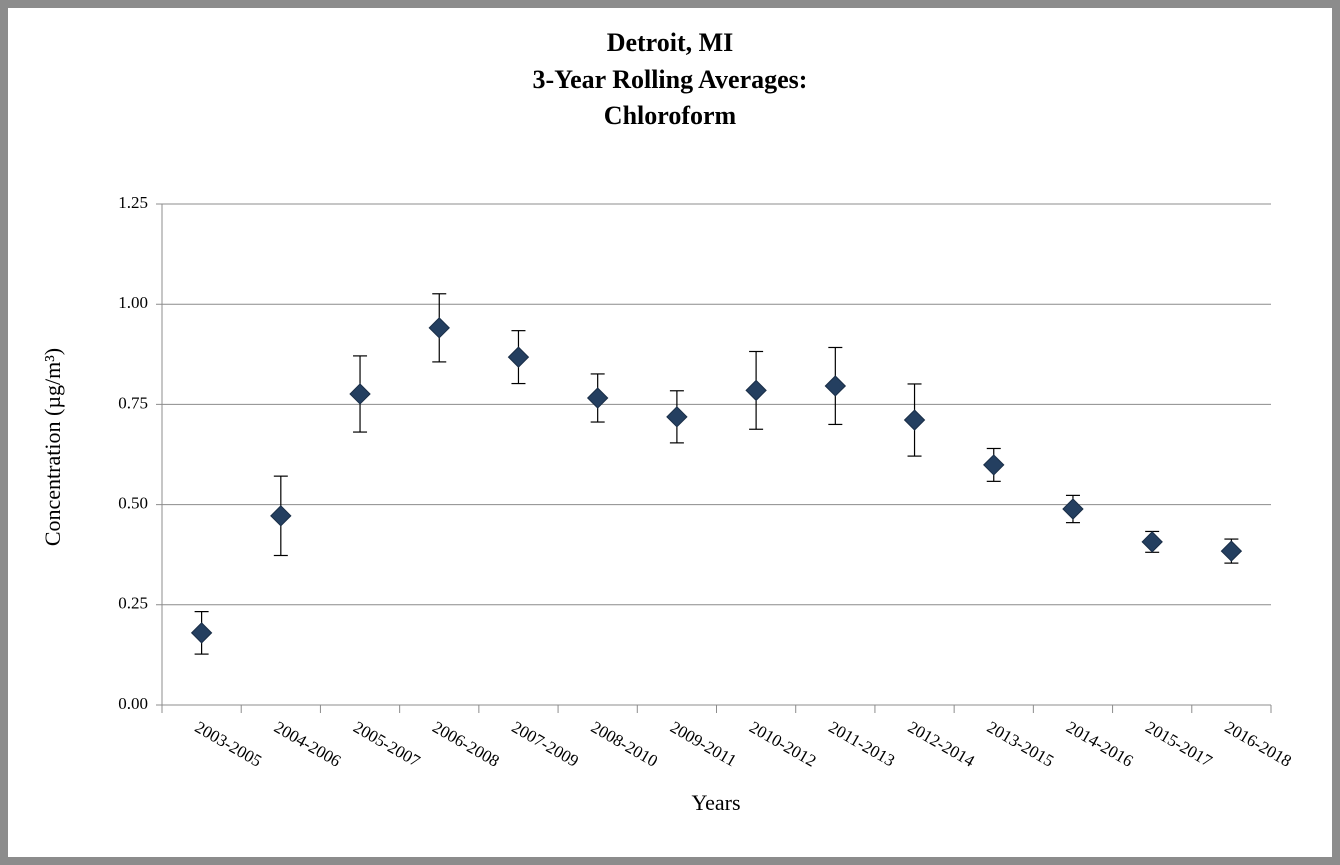 This screenshot has height=865, width=1340. I want to click on x-axis-title: Years, so click(715, 802).